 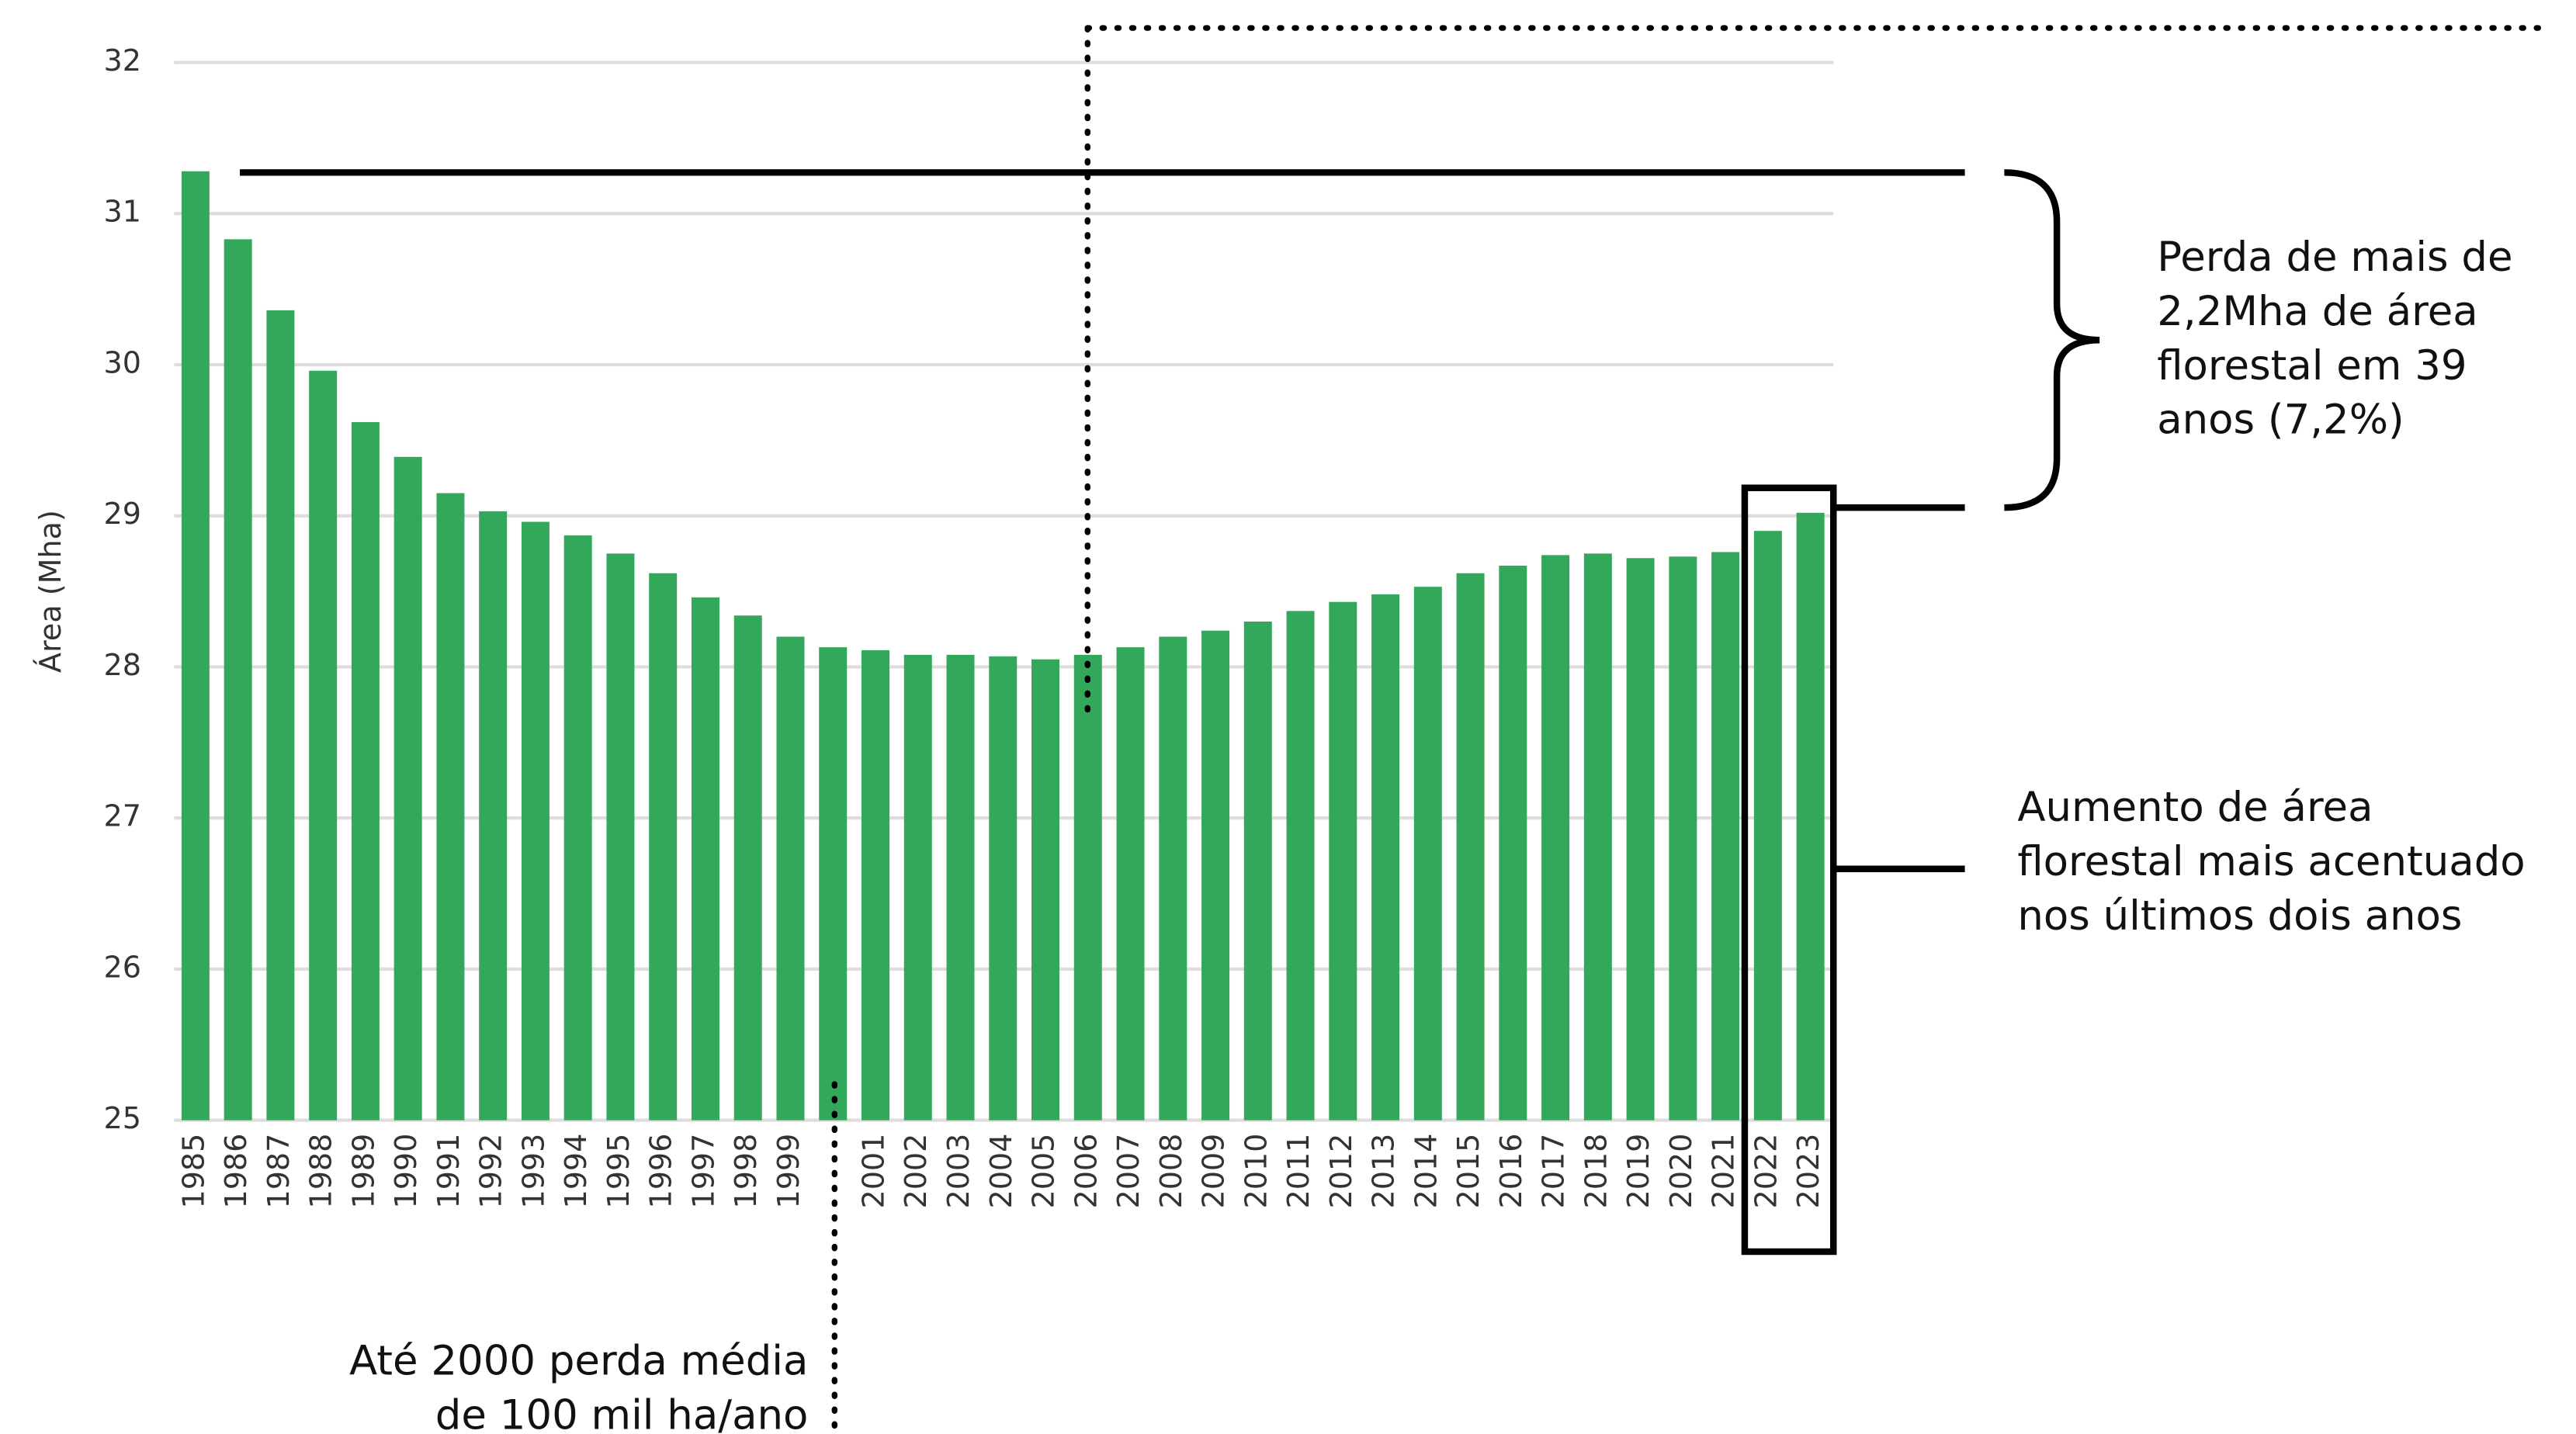 I want to click on x-tick-label: 1999, so click(x=788, y=1171).